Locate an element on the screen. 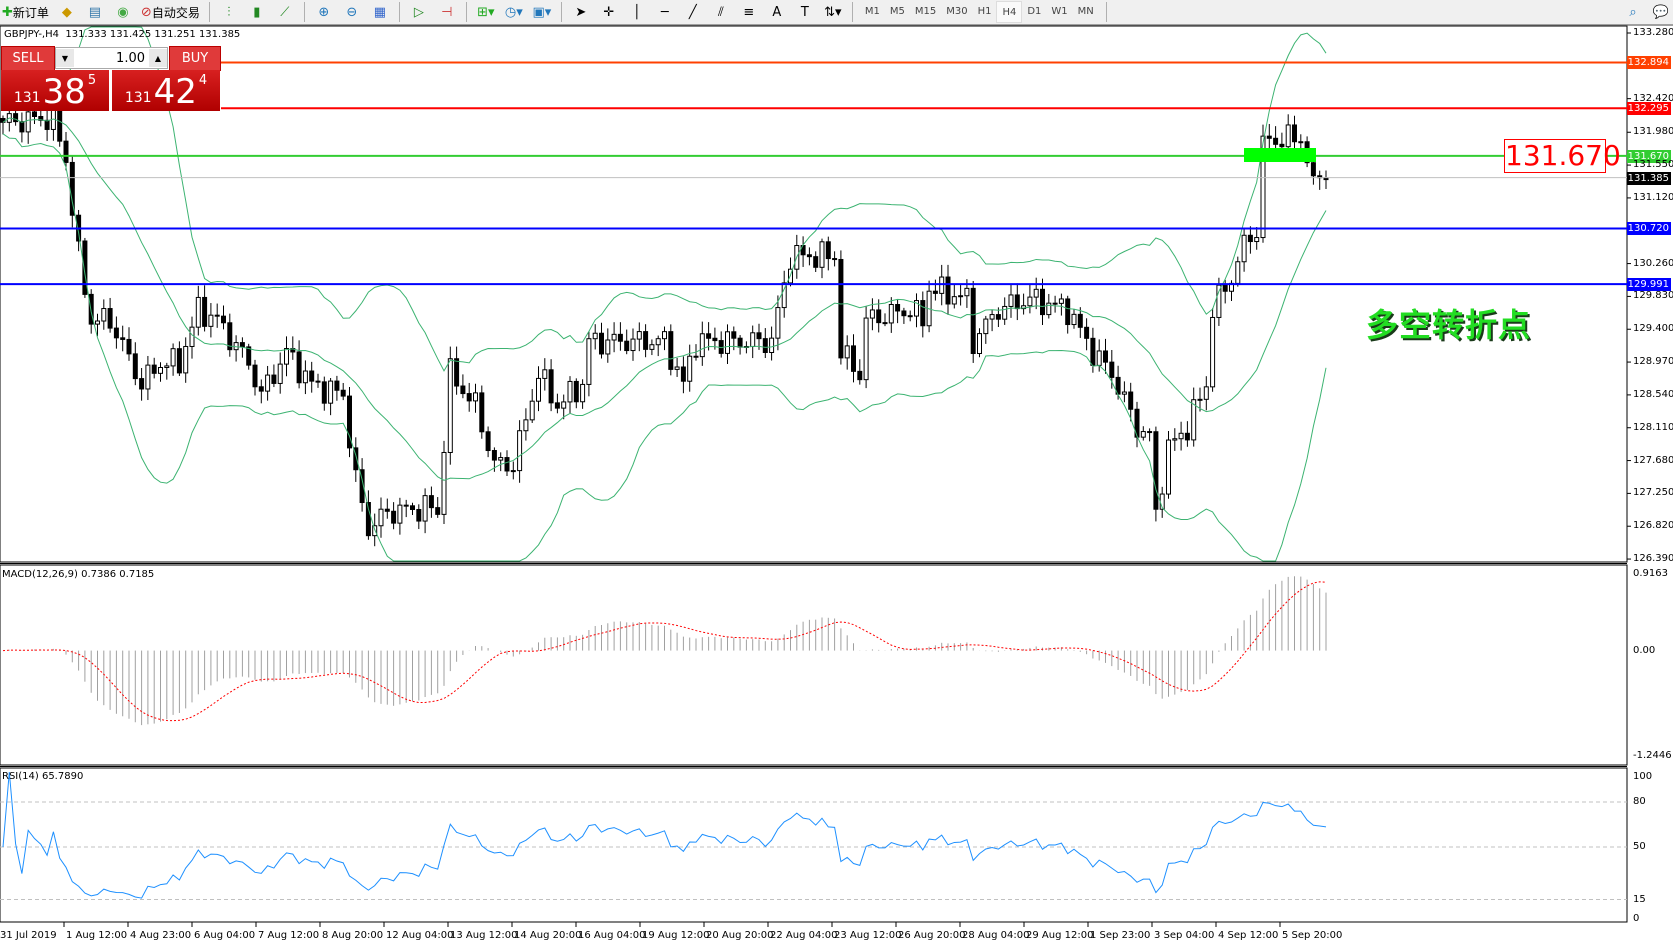 The image size is (1673, 945). fibonacci-button: ≡ is located at coordinates (749, 12).